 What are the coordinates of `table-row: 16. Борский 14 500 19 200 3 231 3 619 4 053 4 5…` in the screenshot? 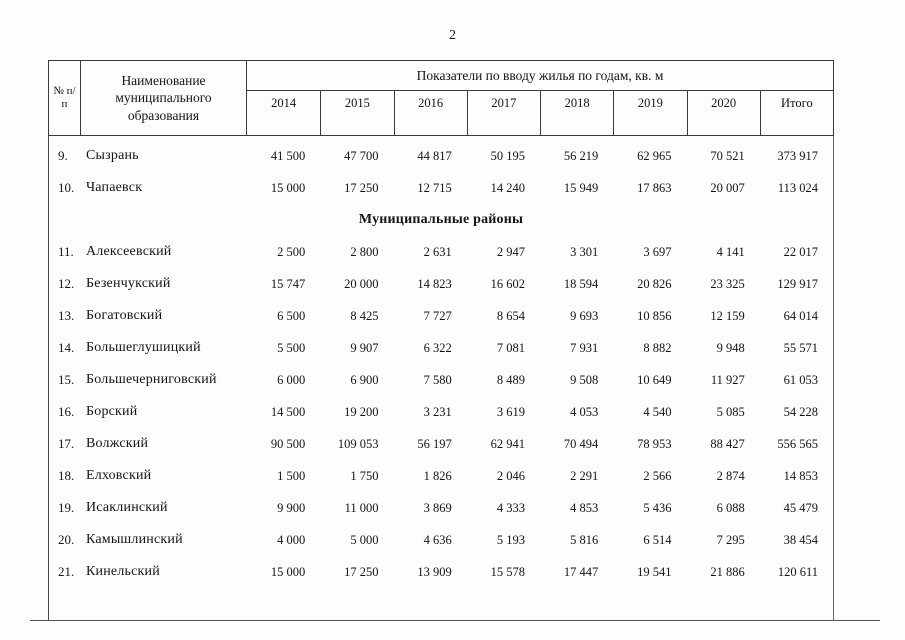 It's located at (441, 412).